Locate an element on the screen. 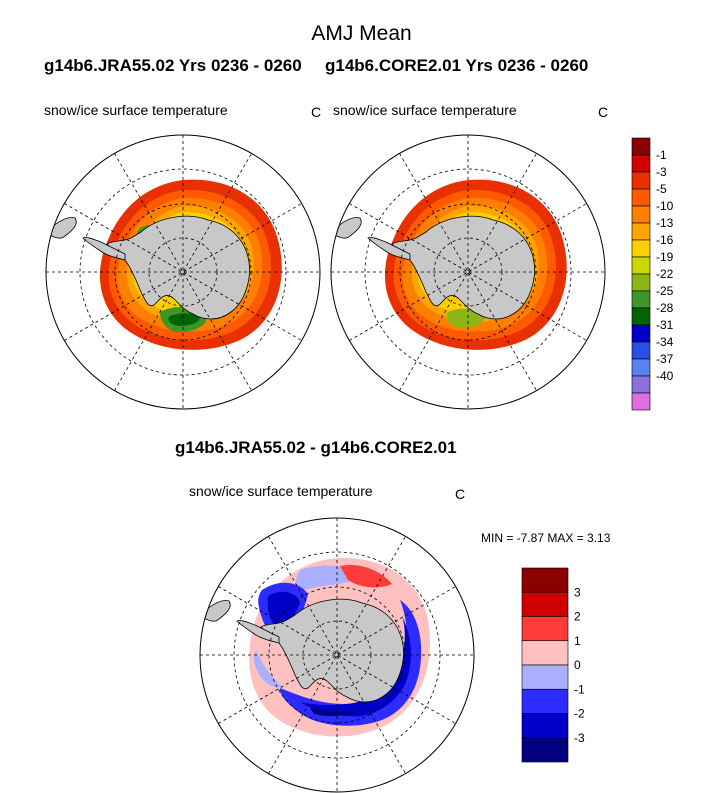 This screenshot has height=793, width=723. left-variable-label: snow/ice surface temperature is located at coordinates (136, 110).